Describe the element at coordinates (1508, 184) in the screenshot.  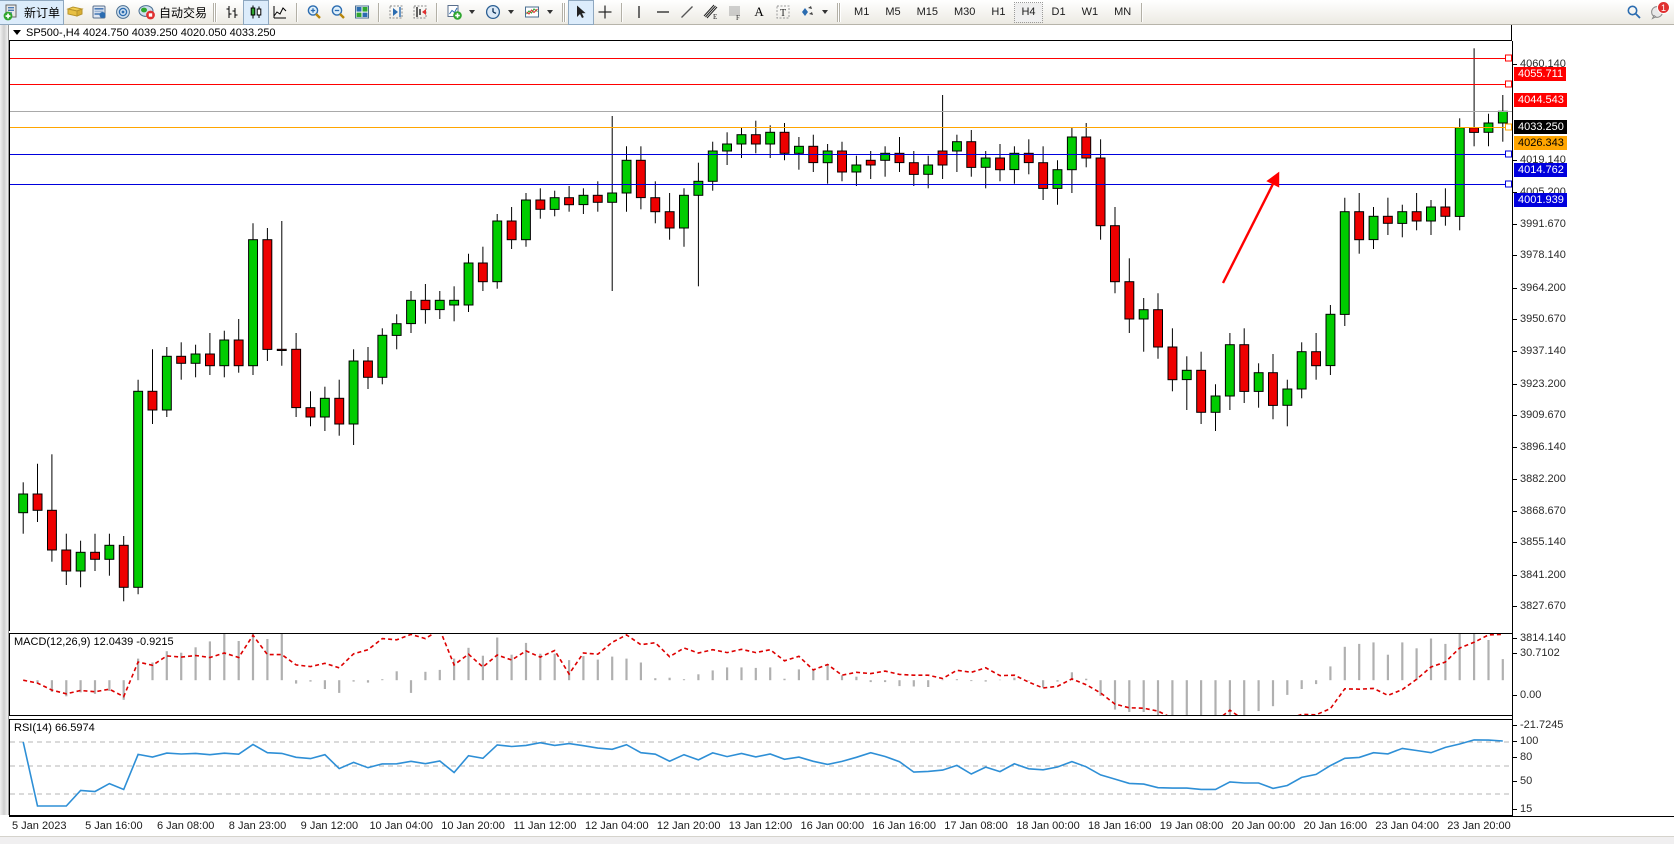
I see `level-handle-support-lower` at that location.